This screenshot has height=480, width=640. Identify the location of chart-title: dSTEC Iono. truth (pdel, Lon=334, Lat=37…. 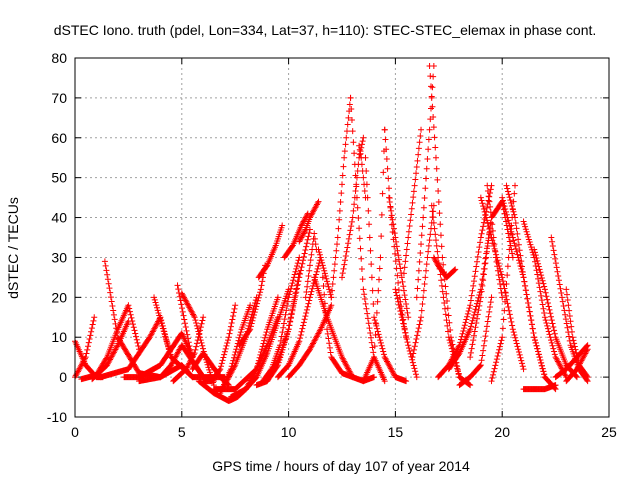
(325, 30).